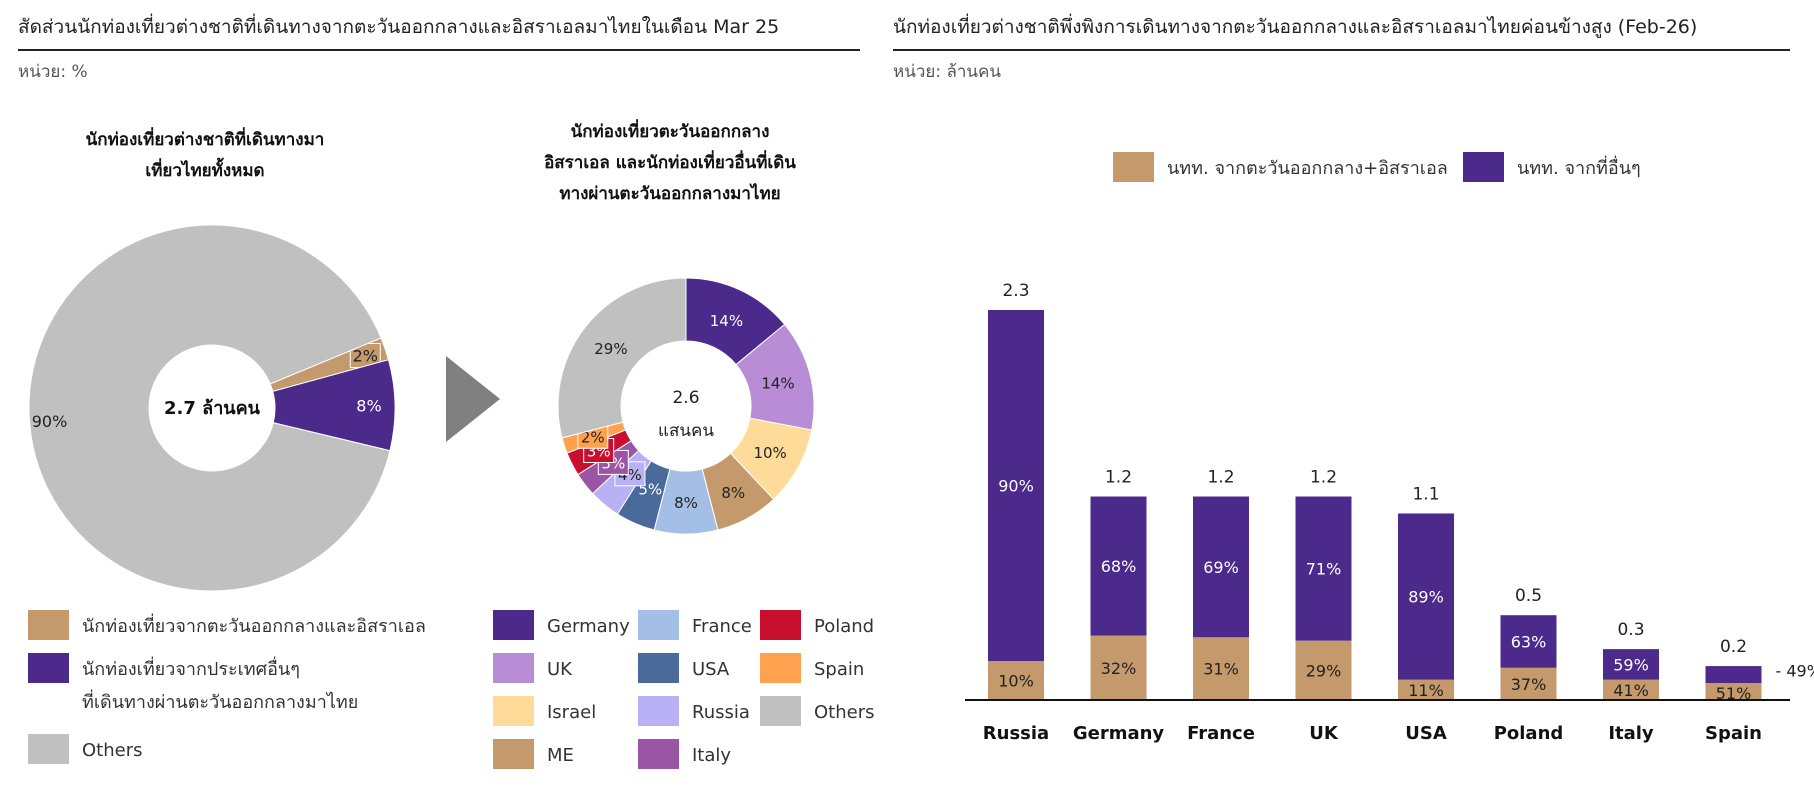 This screenshot has height=798, width=1814. I want to click on bar-label-me: 11%, so click(1426, 690).